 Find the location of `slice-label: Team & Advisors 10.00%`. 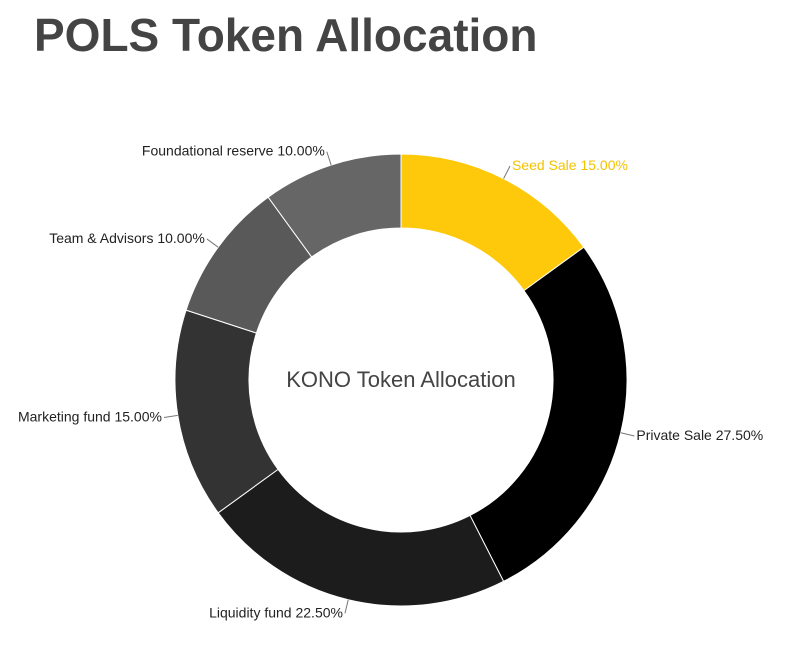

slice-label: Team & Advisors 10.00% is located at coordinates (127, 238).